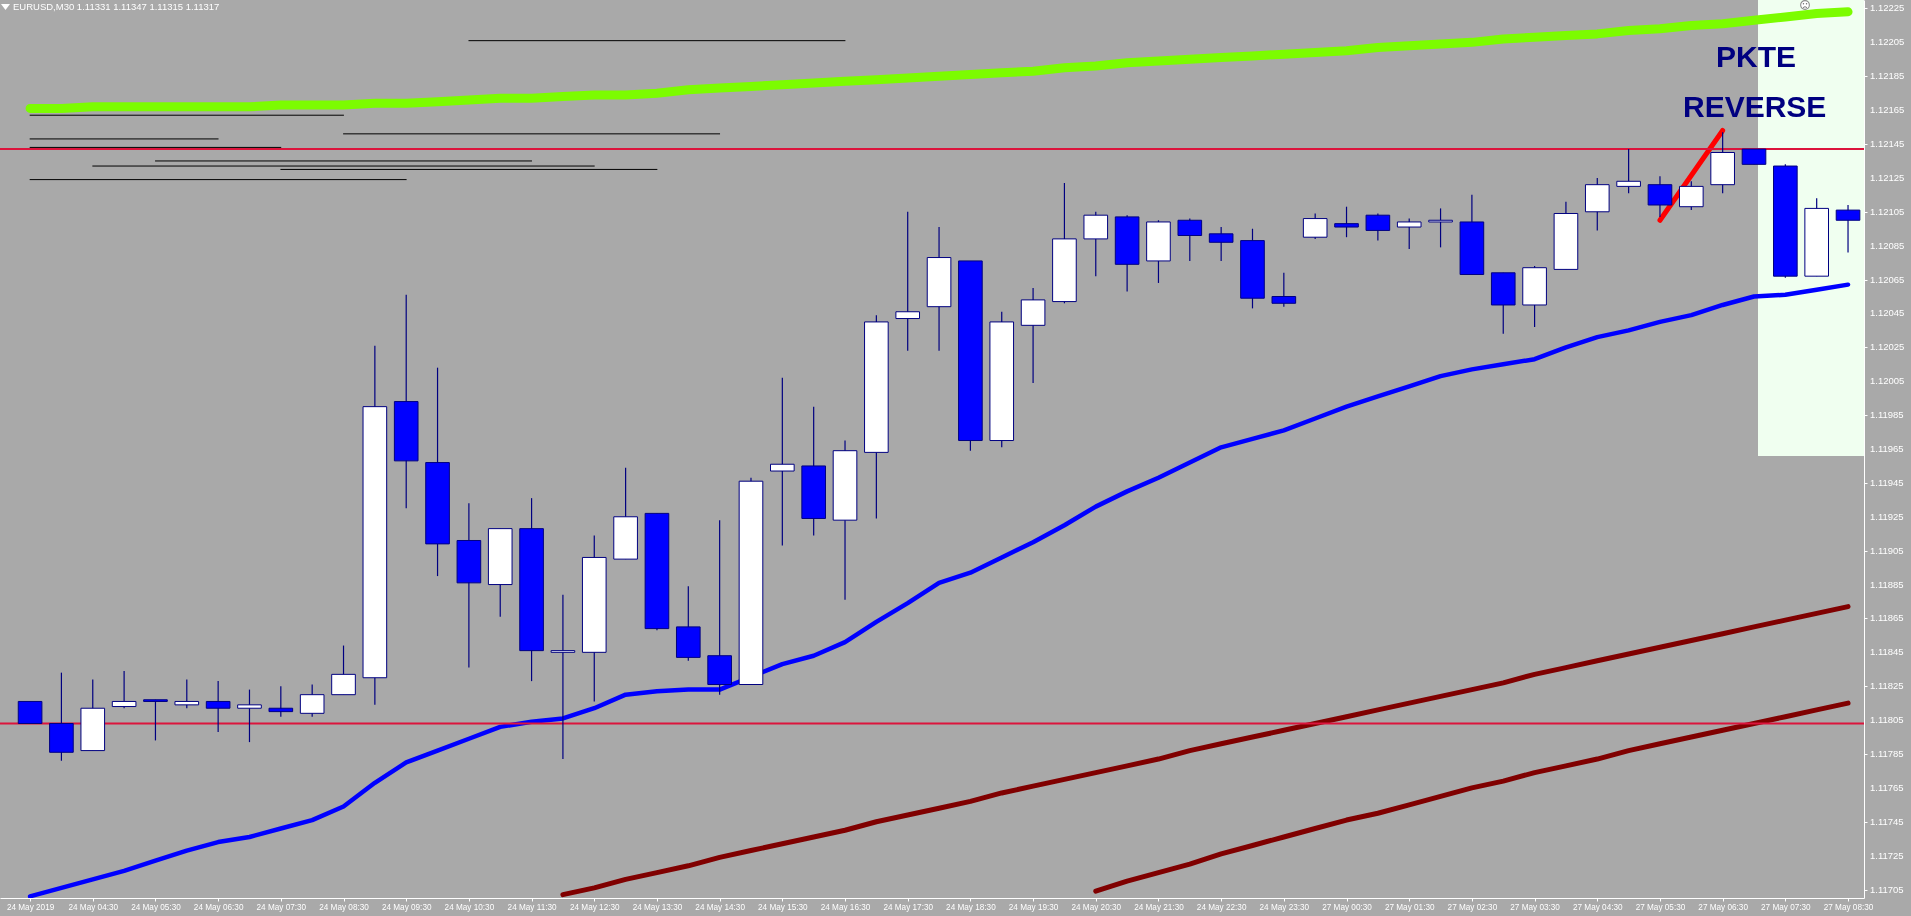 The image size is (1911, 916). Describe the element at coordinates (783, 907) in the screenshot. I see `x-tick-label: 24 May 15:30` at that location.